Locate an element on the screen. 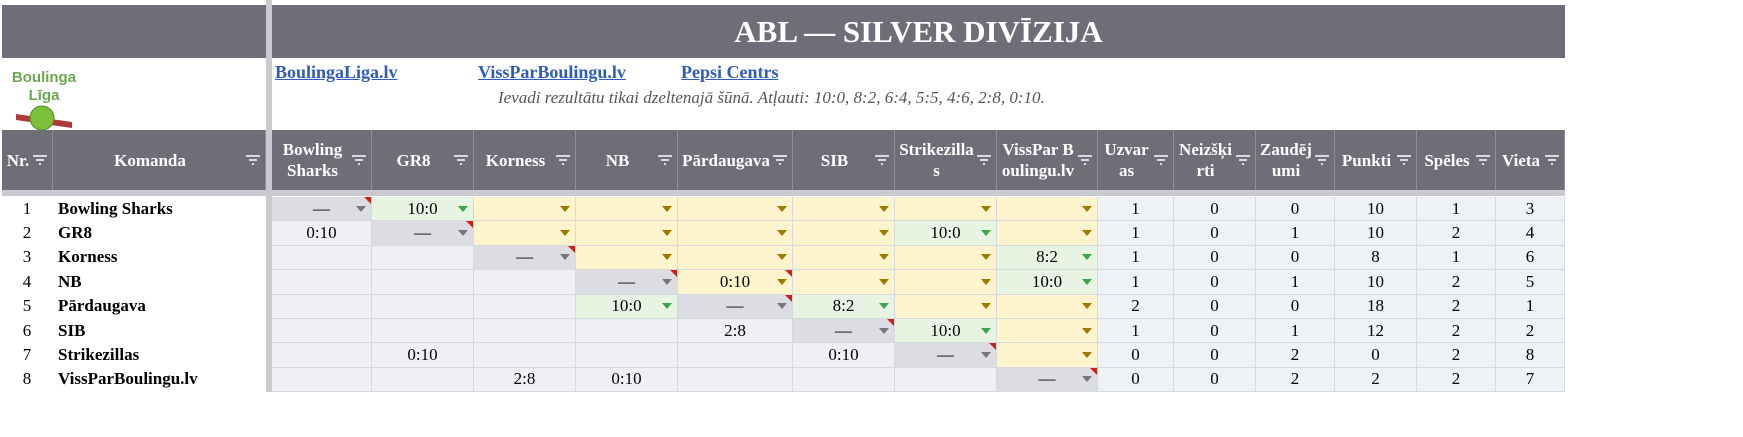 Image resolution: width=1743 pixels, height=437 pixels. row-number: 4 is located at coordinates (27, 282).